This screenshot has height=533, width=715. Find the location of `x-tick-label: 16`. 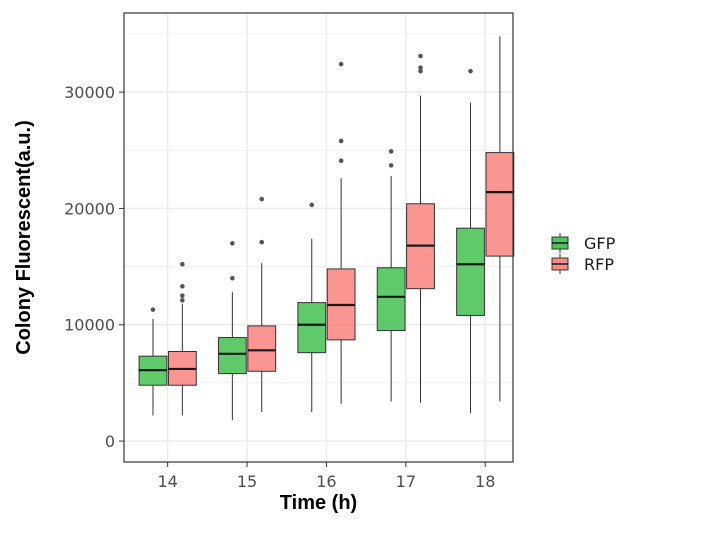

x-tick-label: 16 is located at coordinates (326, 481).